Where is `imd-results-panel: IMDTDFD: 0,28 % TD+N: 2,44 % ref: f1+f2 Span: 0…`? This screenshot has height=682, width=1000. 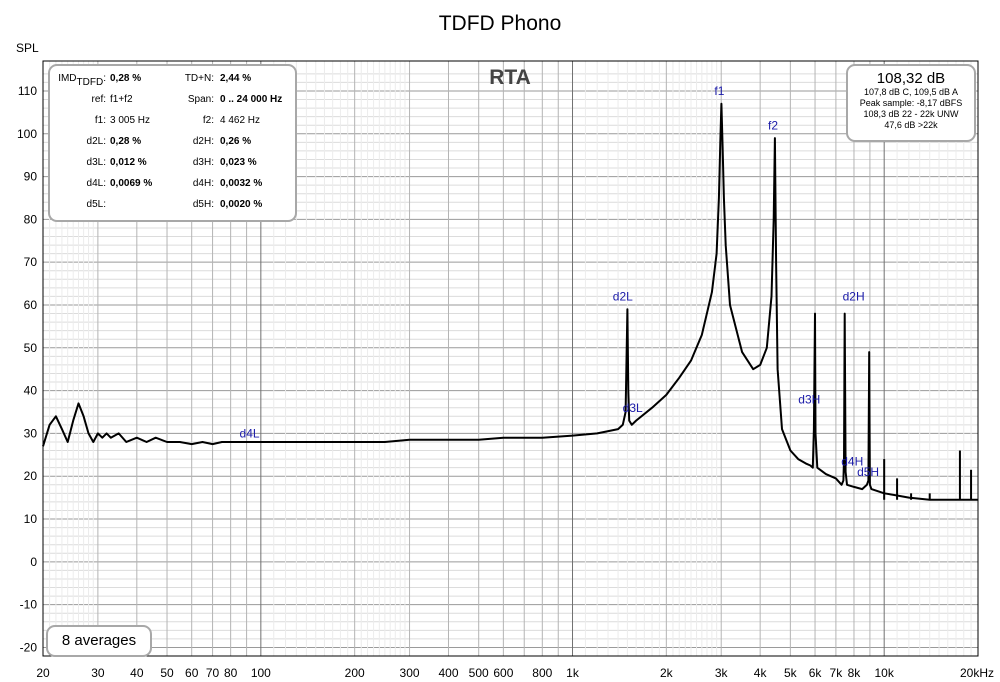
imd-results-panel: IMDTDFD: 0,28 % TD+N: 2,44 % ref: f1+f2 Span: 0… is located at coordinates (172, 143).